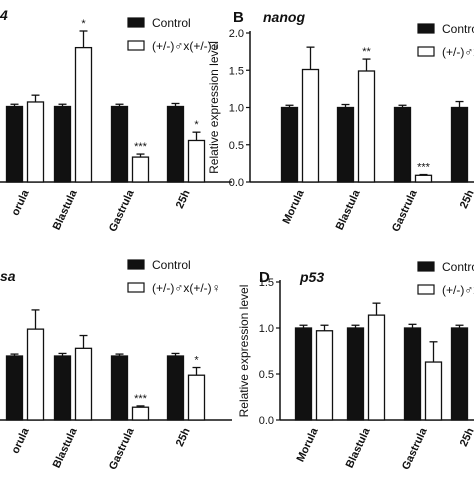 This screenshot has height=479, width=474. I want to click on category-label-B-3: 25h, so click(466, 199).